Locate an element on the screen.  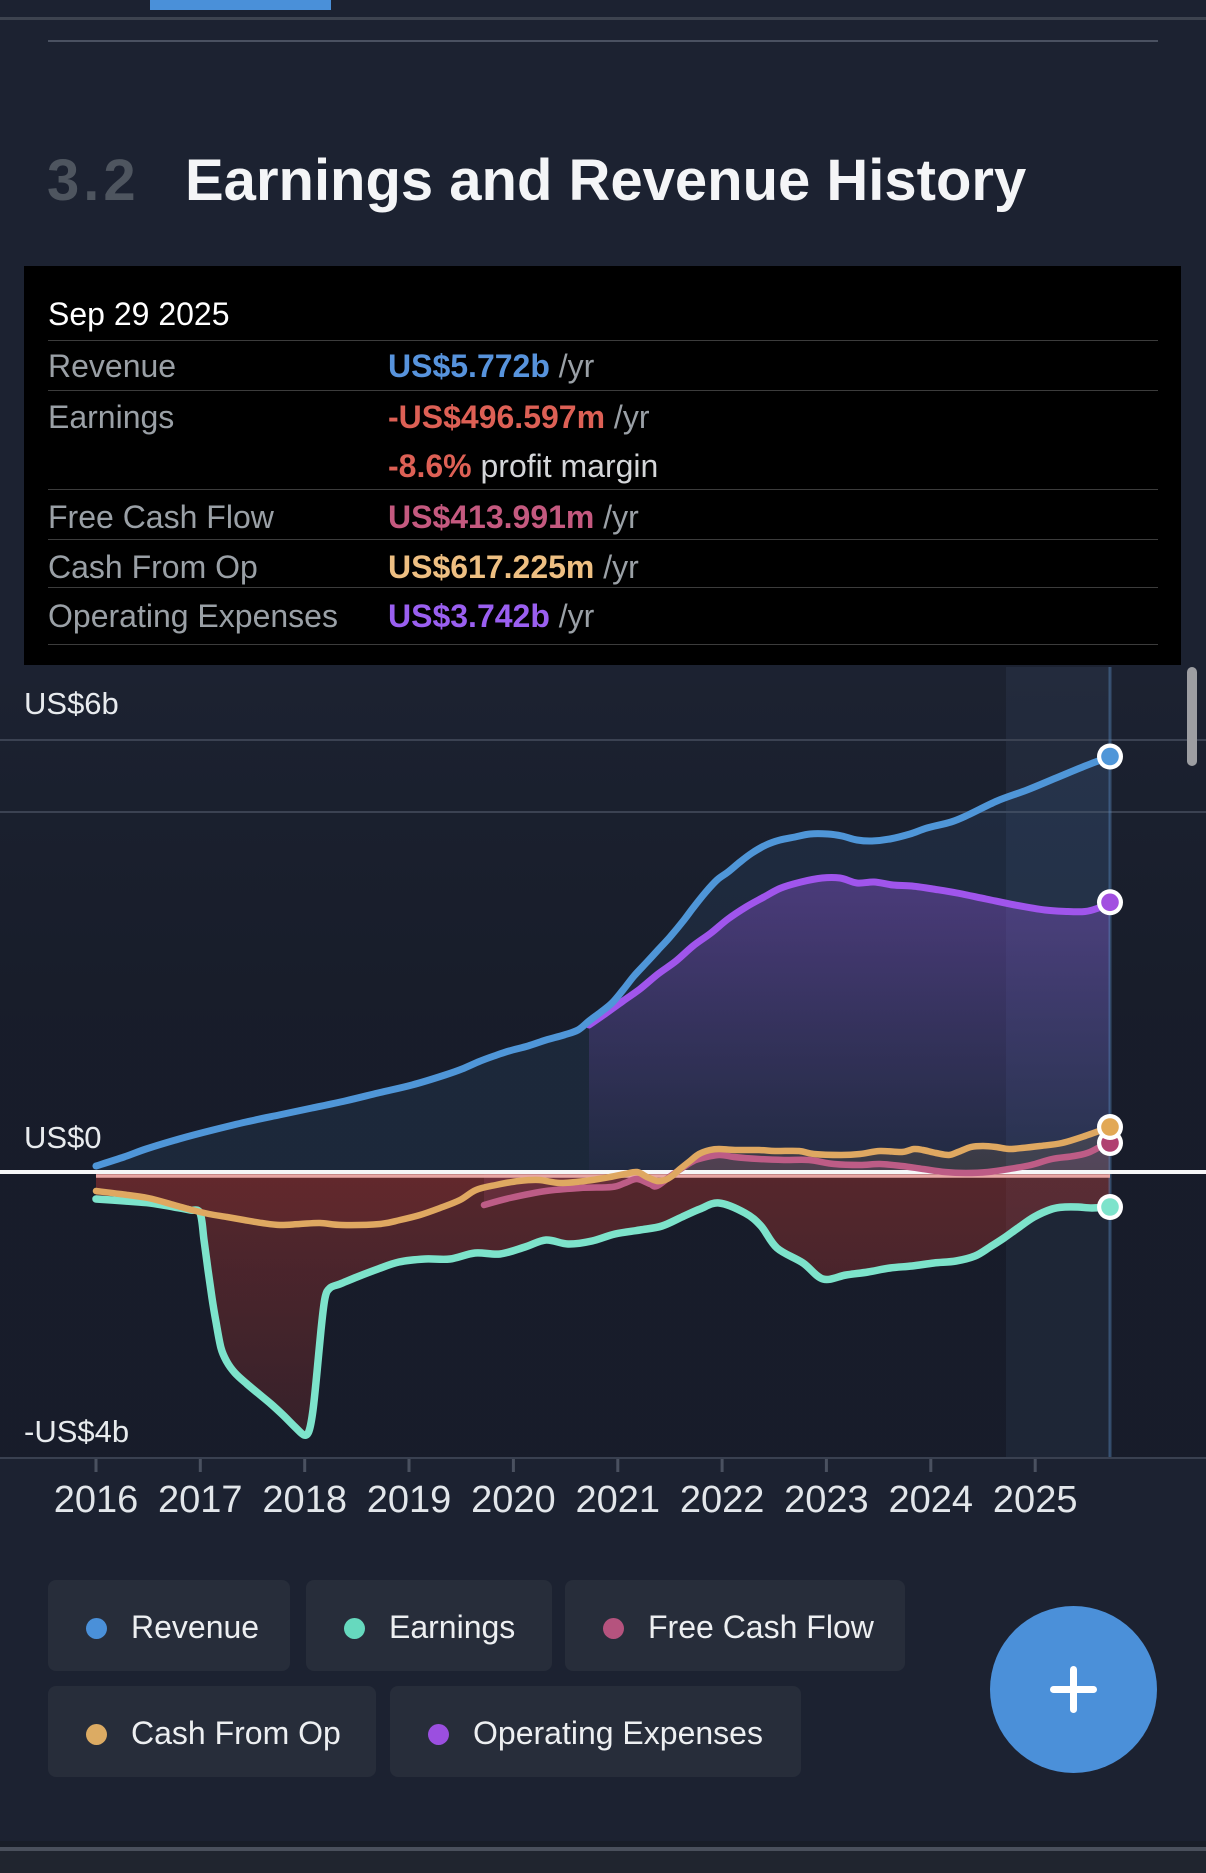
svg-text: 2024 is located at coordinates (931, 1500).